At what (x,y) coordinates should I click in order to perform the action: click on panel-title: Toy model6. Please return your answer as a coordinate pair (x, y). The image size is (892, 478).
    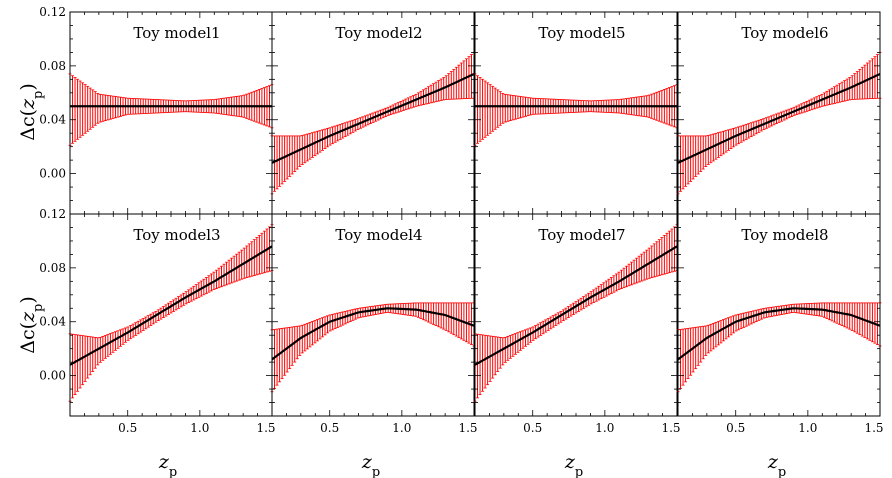
    Looking at the image, I should click on (784, 33).